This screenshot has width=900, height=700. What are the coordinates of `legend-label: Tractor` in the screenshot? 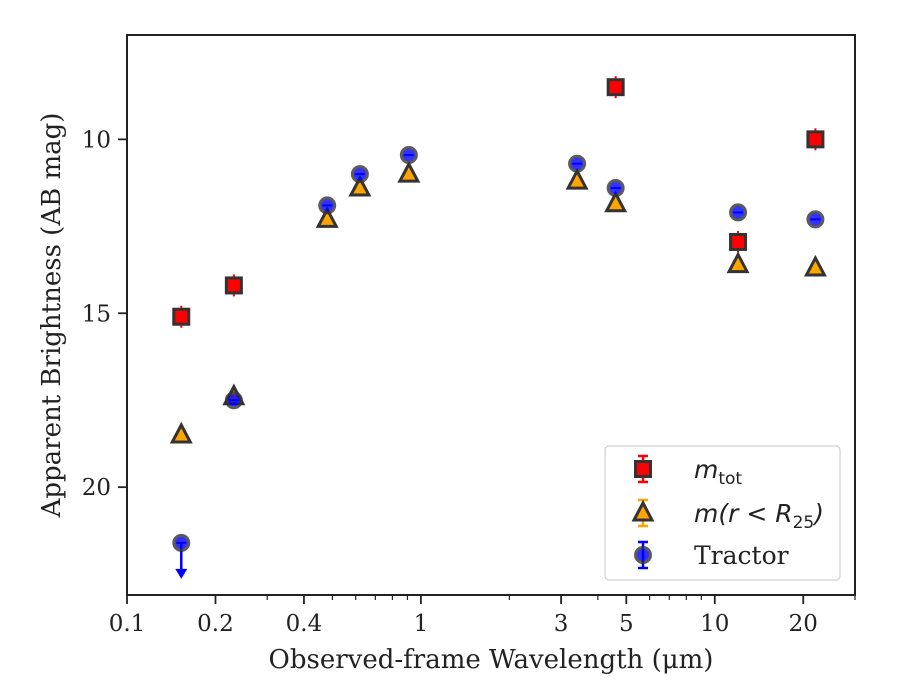 It's located at (741, 555).